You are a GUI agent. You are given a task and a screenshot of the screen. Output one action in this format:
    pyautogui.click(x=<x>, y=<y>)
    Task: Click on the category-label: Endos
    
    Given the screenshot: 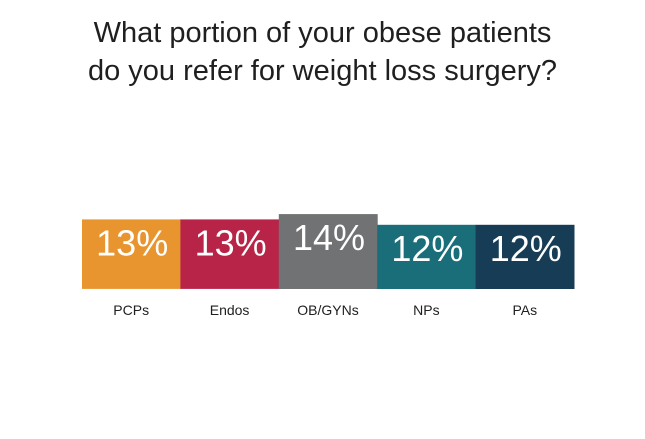 What is the action you would take?
    pyautogui.click(x=230, y=310)
    